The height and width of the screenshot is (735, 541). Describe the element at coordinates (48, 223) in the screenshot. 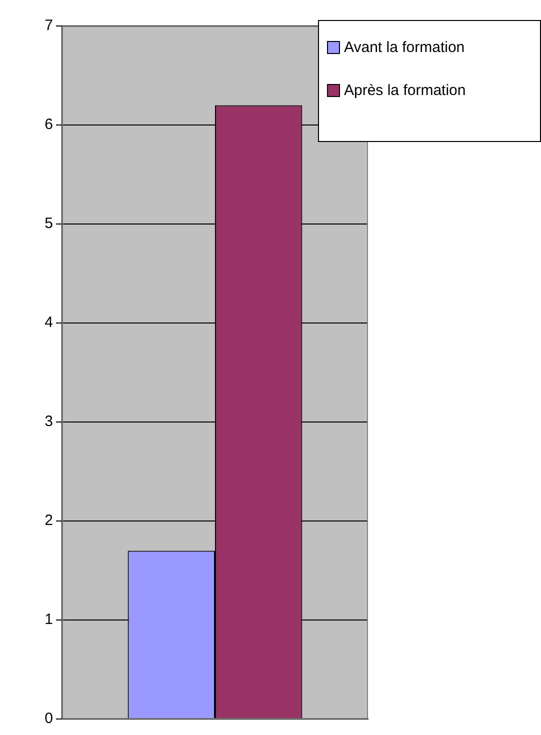

I see `y-tick-label: 5` at that location.